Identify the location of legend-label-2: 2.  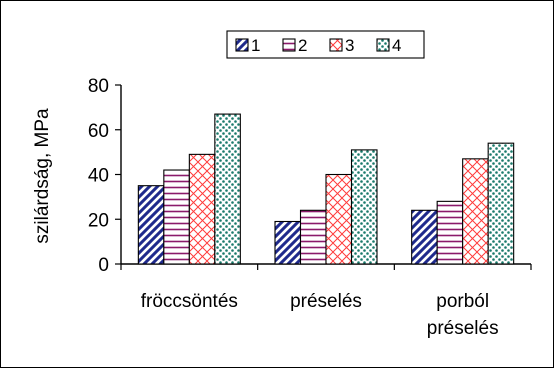
(302, 45).